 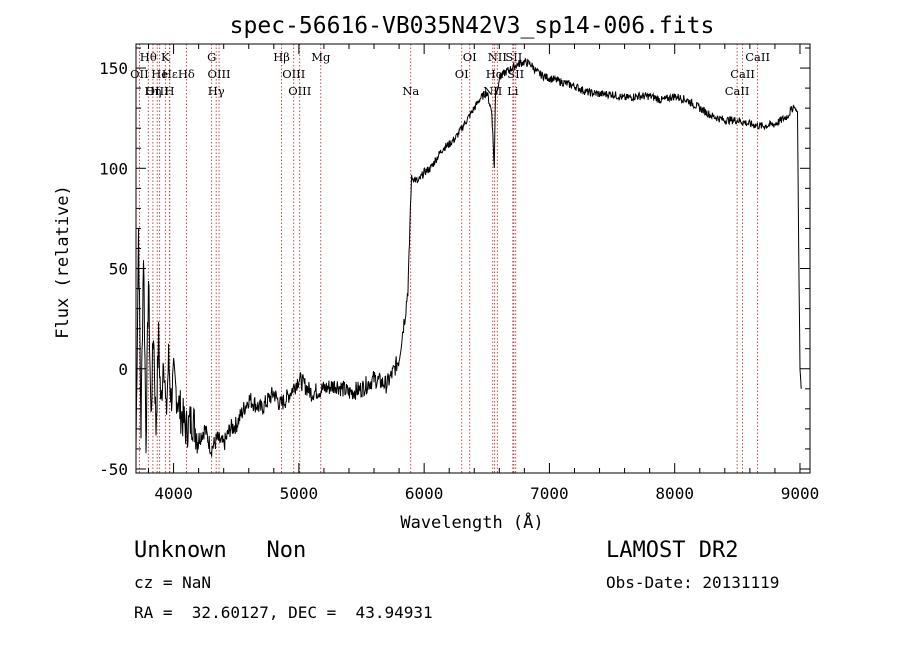 What do you see at coordinates (693, 582) in the screenshot?
I see `observation-date: Obs-Date: 20131119` at bounding box center [693, 582].